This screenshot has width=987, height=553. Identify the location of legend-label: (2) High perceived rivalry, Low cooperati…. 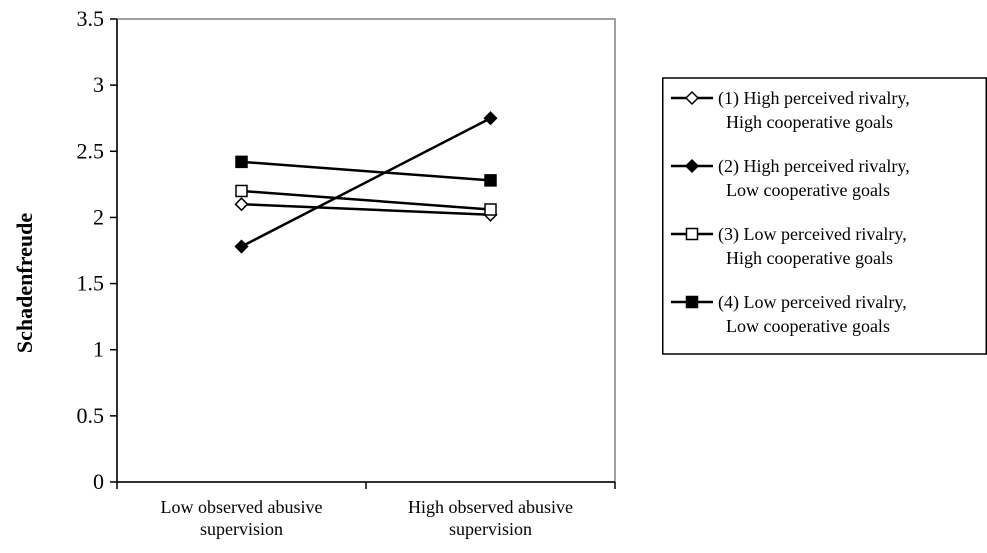
(814, 178).